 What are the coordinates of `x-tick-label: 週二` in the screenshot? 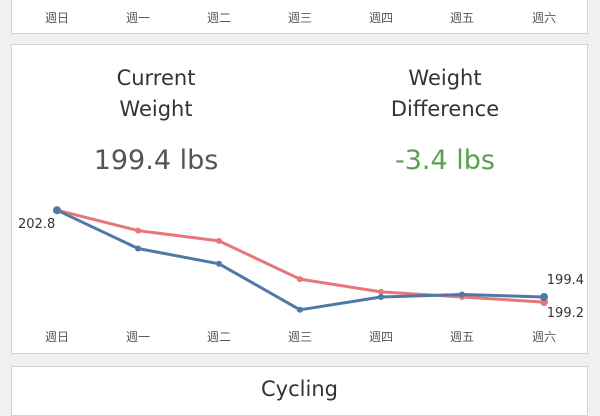 It's located at (219, 337).